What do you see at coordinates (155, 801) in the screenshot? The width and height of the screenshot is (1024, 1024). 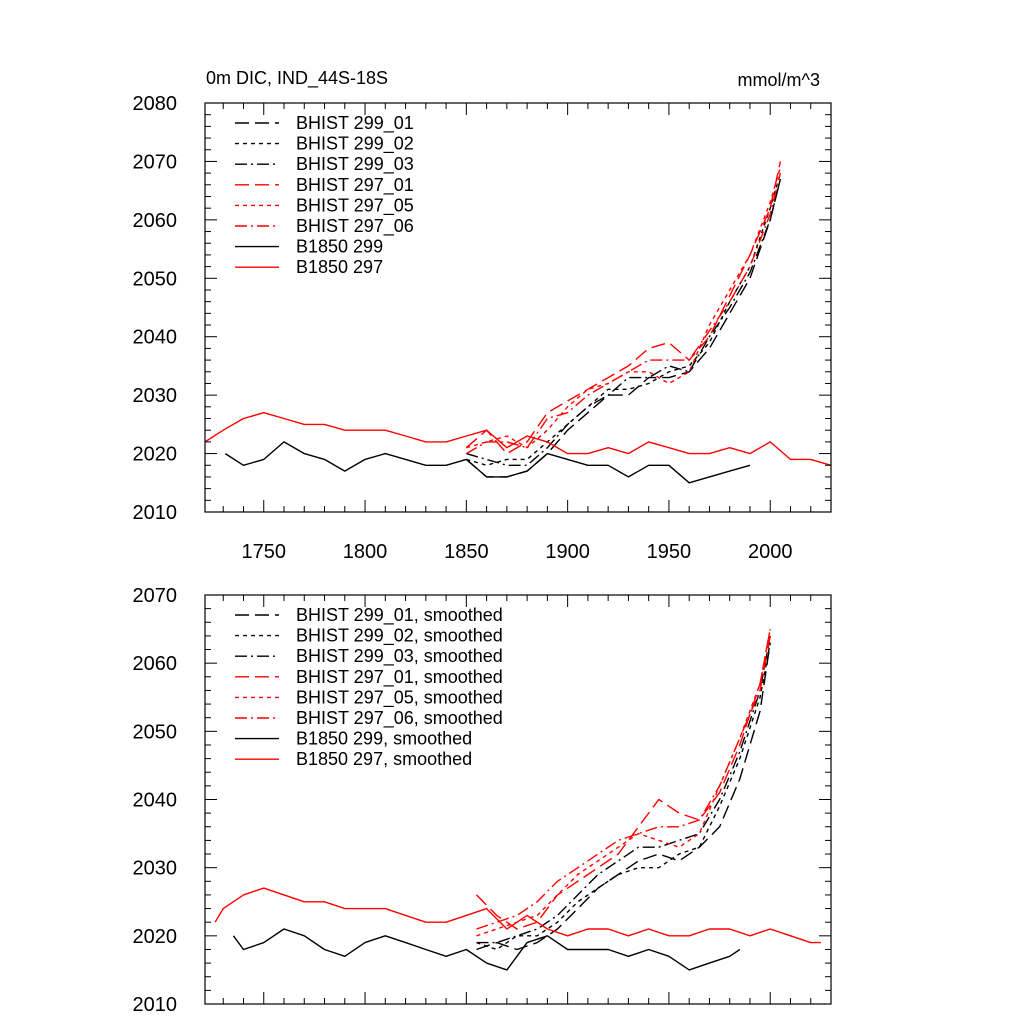 I see `bottom-ytick-label: 2040` at bounding box center [155, 801].